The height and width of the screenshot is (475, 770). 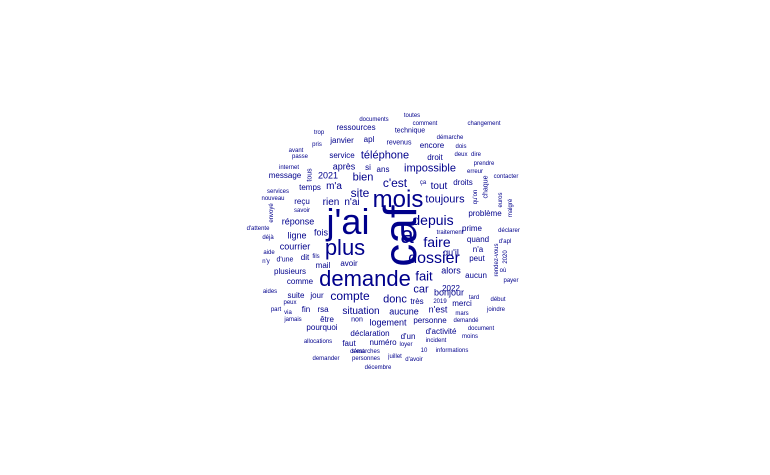 I want to click on word-46: temps, so click(x=310, y=187).